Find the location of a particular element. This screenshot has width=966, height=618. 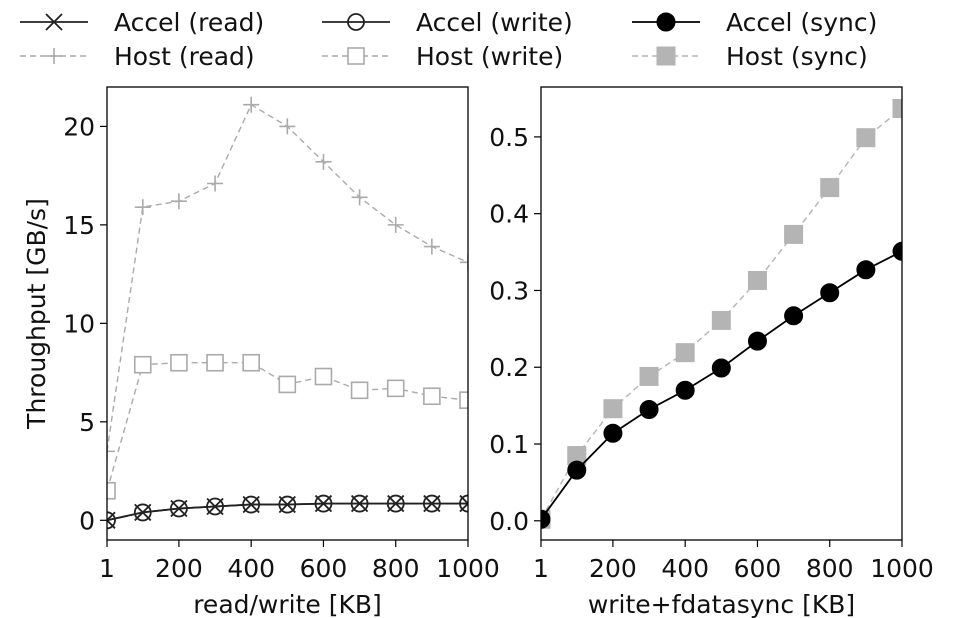

legend-entry-accel-write: Accel (write) is located at coordinates (447, 22).